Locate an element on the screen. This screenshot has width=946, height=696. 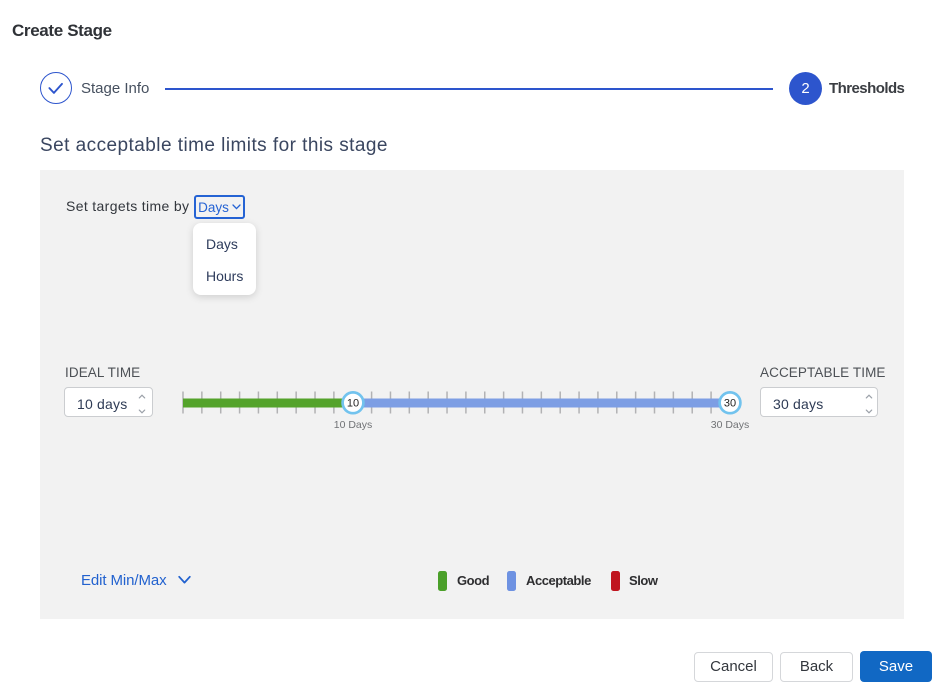
svg-text: 10 is located at coordinates (353, 404).